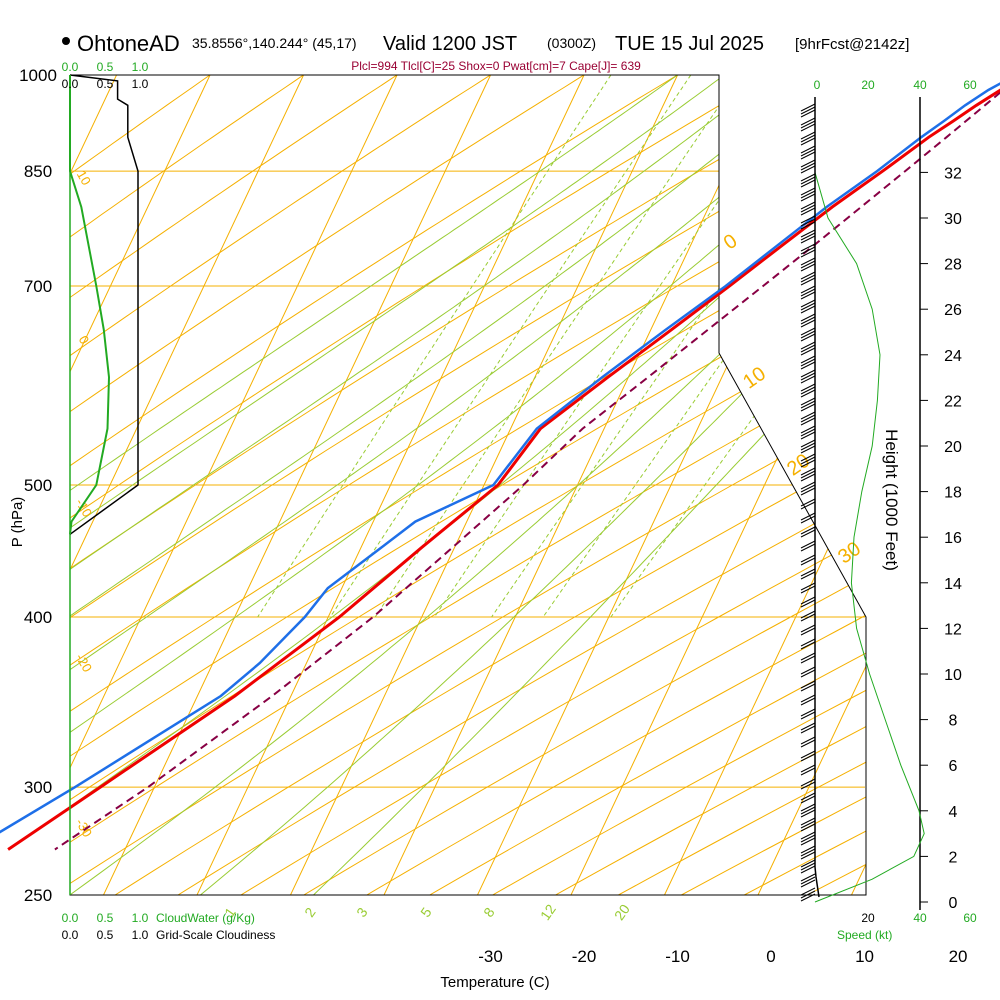 This screenshot has width=1000, height=1000. I want to click on cloudiness-bottom-tick: 0.5, so click(105, 935).